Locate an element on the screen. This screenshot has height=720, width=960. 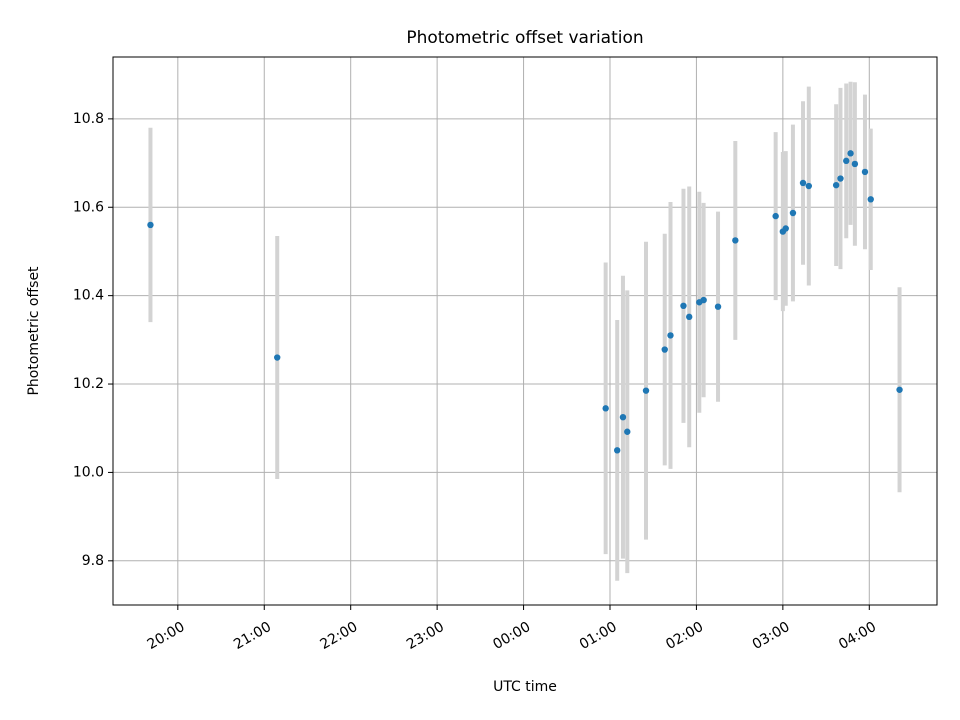
chart-title: Photometric offset variation is located at coordinates (524, 38).